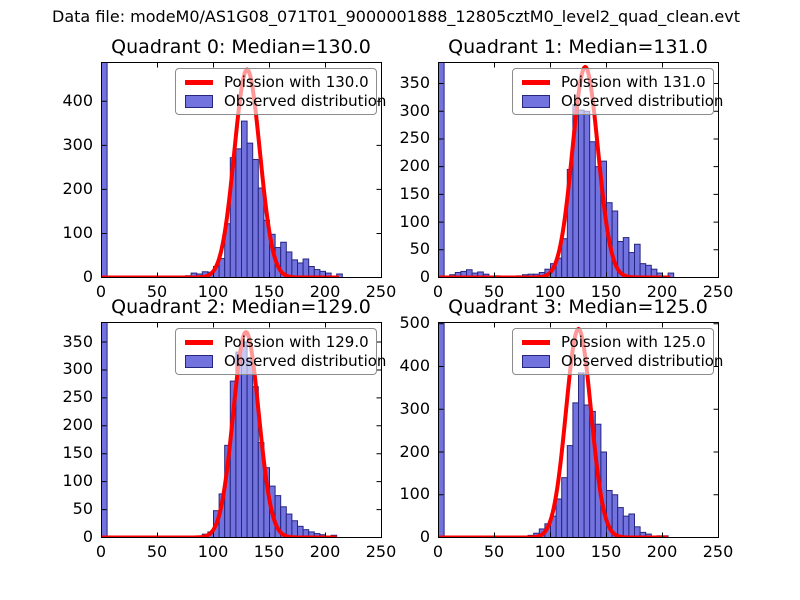  I want to click on legend: Poission with 130.0 Observed distribution, so click(280, 91).